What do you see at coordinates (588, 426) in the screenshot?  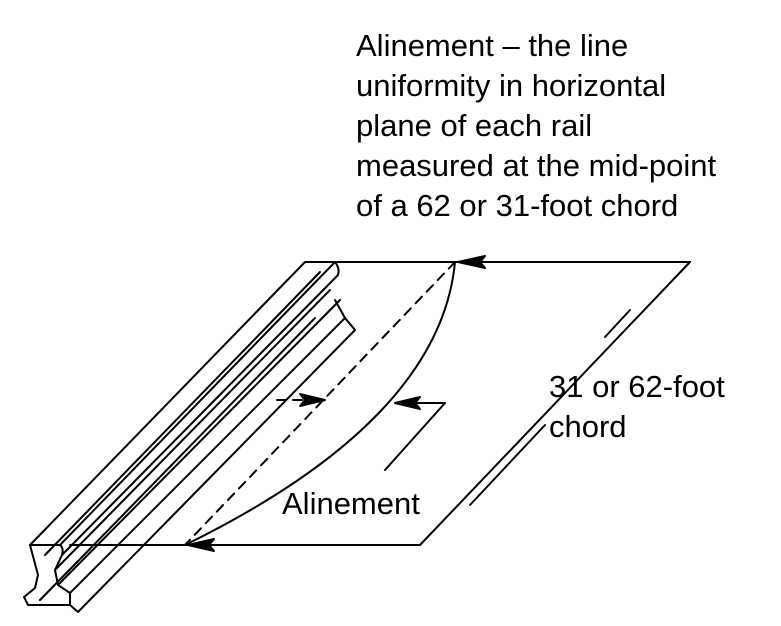 I see `chord-label-line-2: chord` at bounding box center [588, 426].